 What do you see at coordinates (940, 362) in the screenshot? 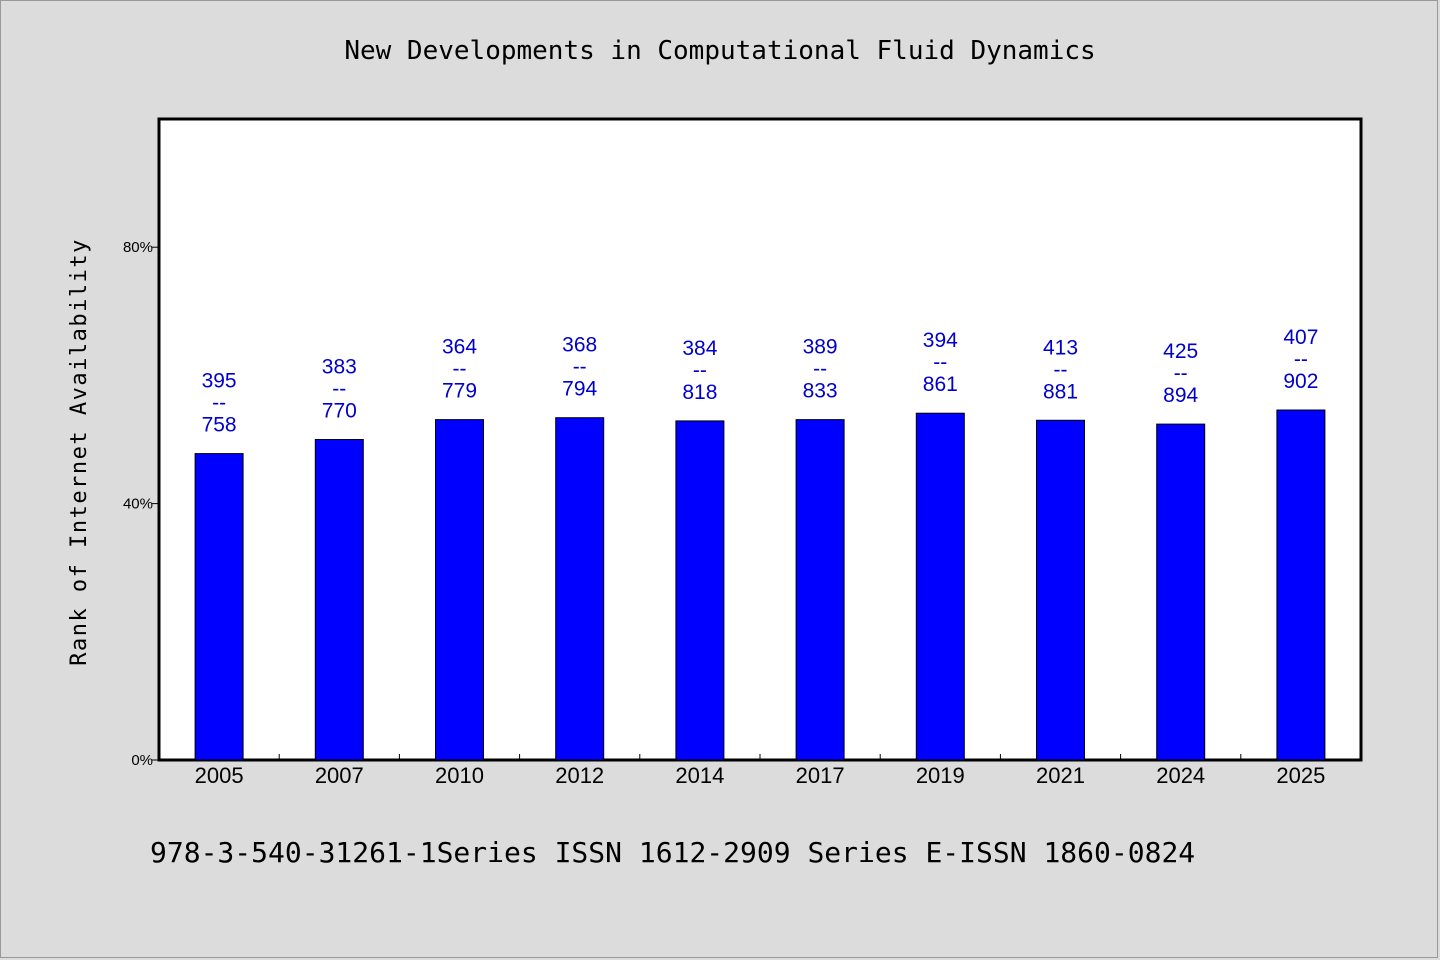
I see `data-label: 394 --861` at bounding box center [940, 362].